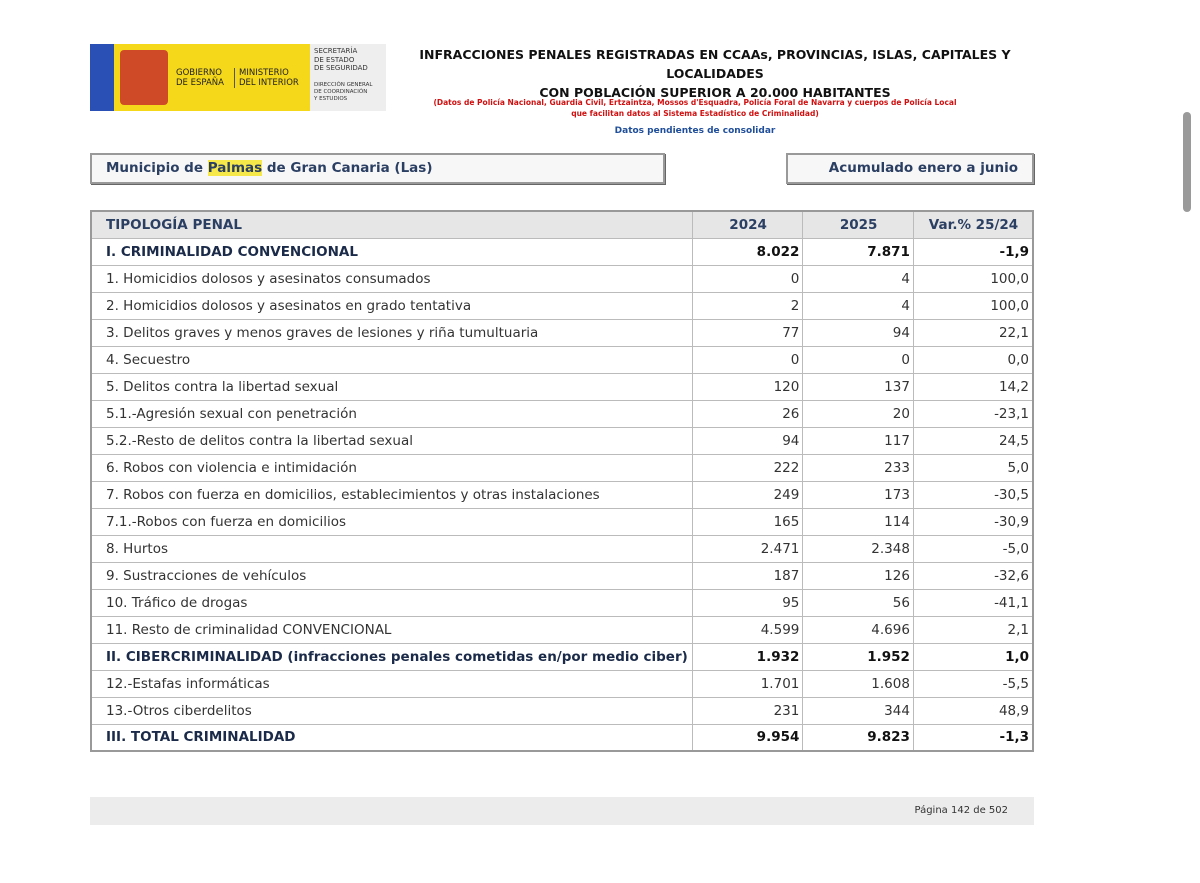  What do you see at coordinates (858, 629) in the screenshot?
I see `value-cell: 4.696` at bounding box center [858, 629].